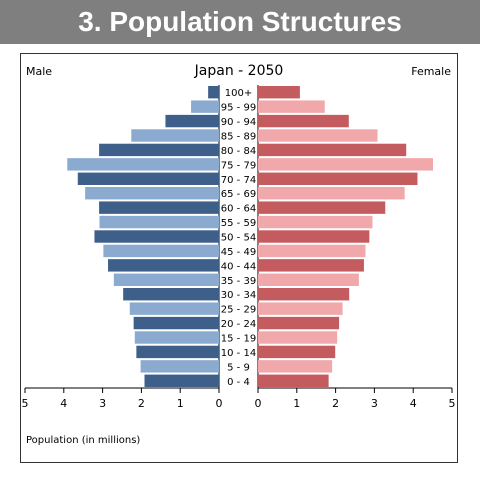  What do you see at coordinates (83, 440) in the screenshot?
I see `x-axis-label: Population (in millions)` at bounding box center [83, 440].